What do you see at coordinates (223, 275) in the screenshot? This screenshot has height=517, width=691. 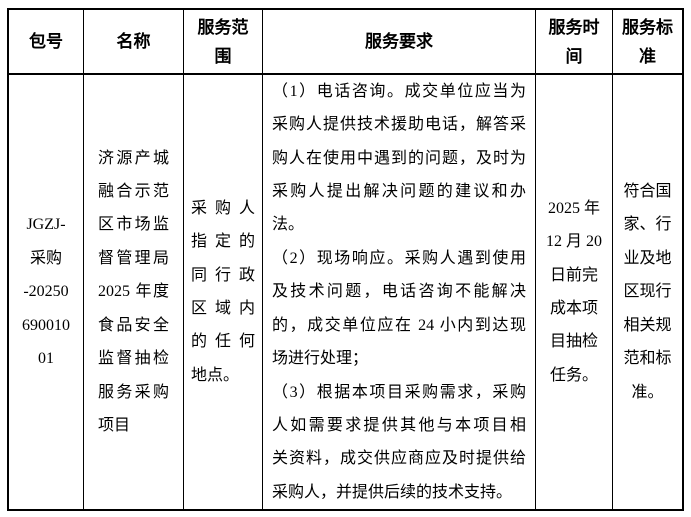 I see `text-line: 同行政` at bounding box center [223, 275].